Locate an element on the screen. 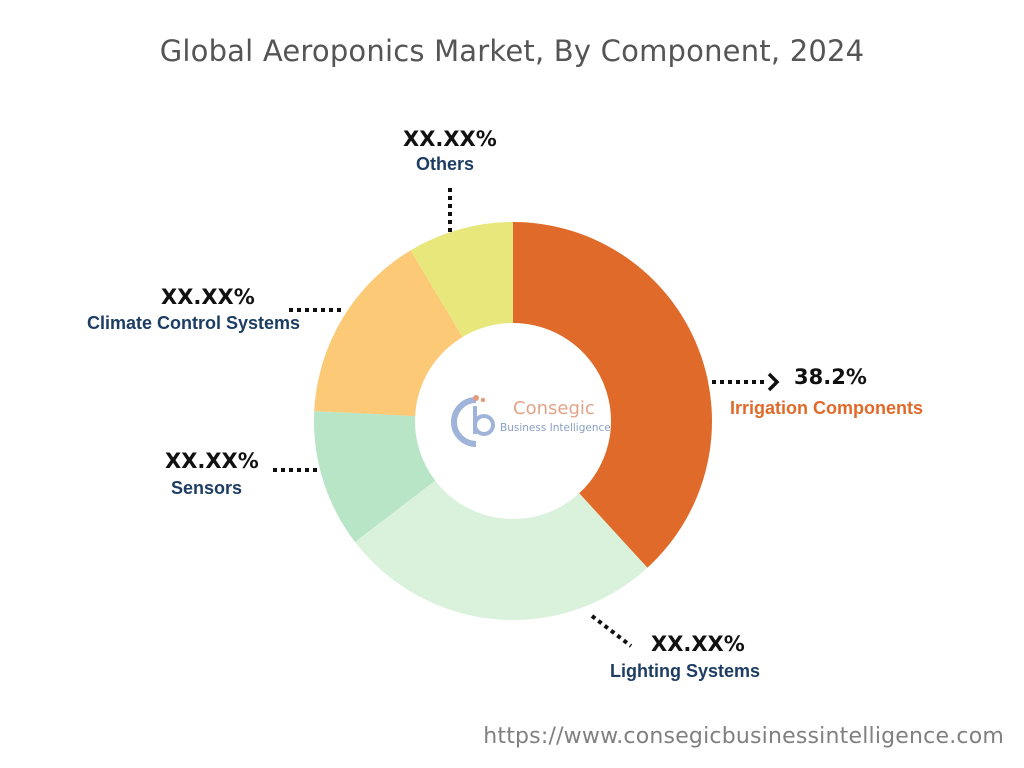 This screenshot has height=768, width=1024. logo-mark-icon is located at coordinates (473, 421).